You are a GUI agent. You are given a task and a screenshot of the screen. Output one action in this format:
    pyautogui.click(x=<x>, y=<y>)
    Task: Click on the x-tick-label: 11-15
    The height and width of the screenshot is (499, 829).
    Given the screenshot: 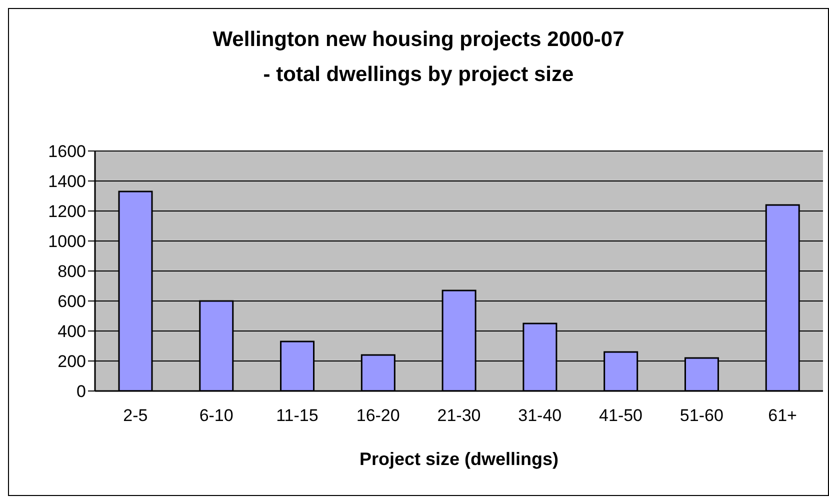 What is the action you would take?
    pyautogui.click(x=297, y=416)
    